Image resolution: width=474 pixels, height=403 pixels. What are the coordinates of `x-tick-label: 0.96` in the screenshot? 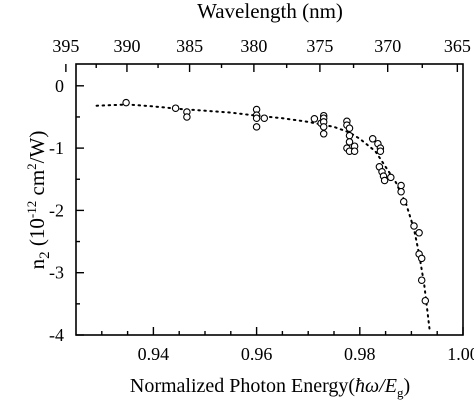 It's located at (257, 354).